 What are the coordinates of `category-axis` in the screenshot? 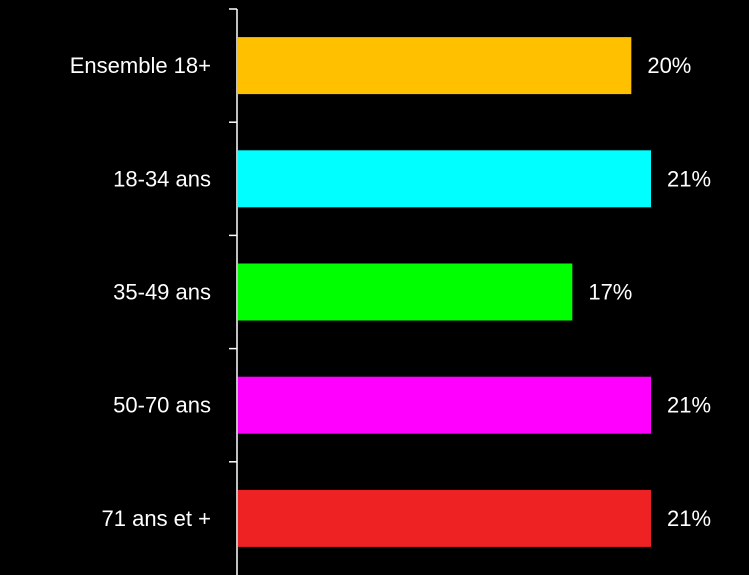 It's located at (233, 291).